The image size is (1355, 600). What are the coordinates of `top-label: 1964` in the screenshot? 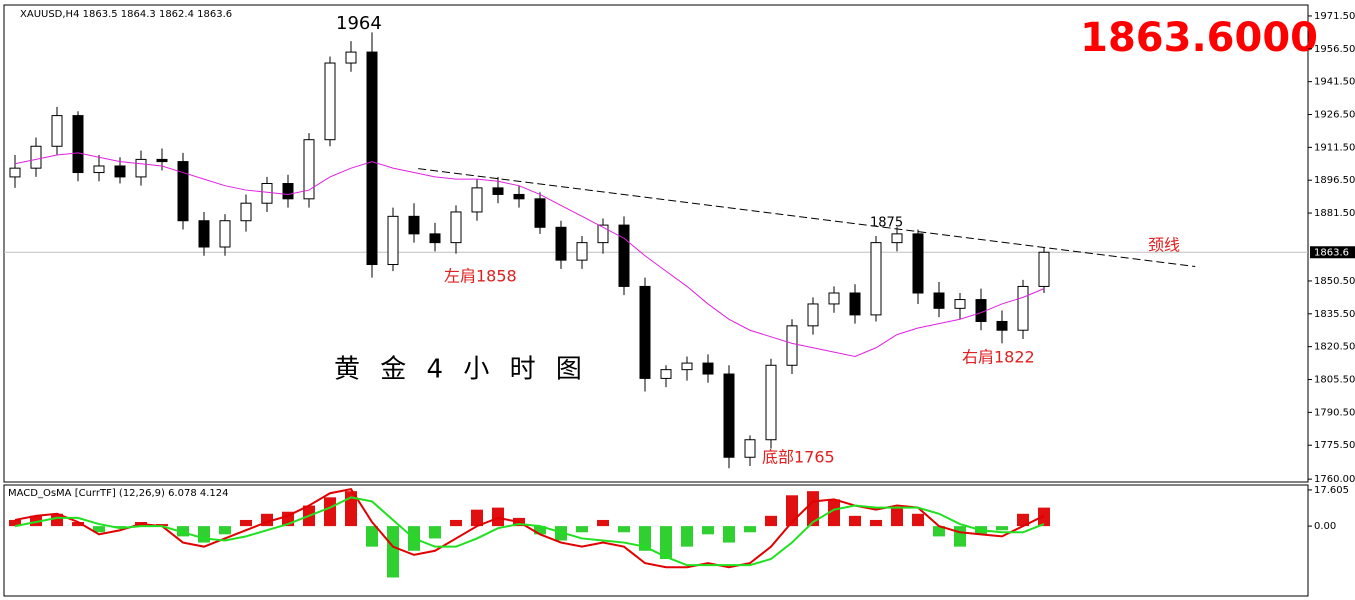 It's located at (359, 23).